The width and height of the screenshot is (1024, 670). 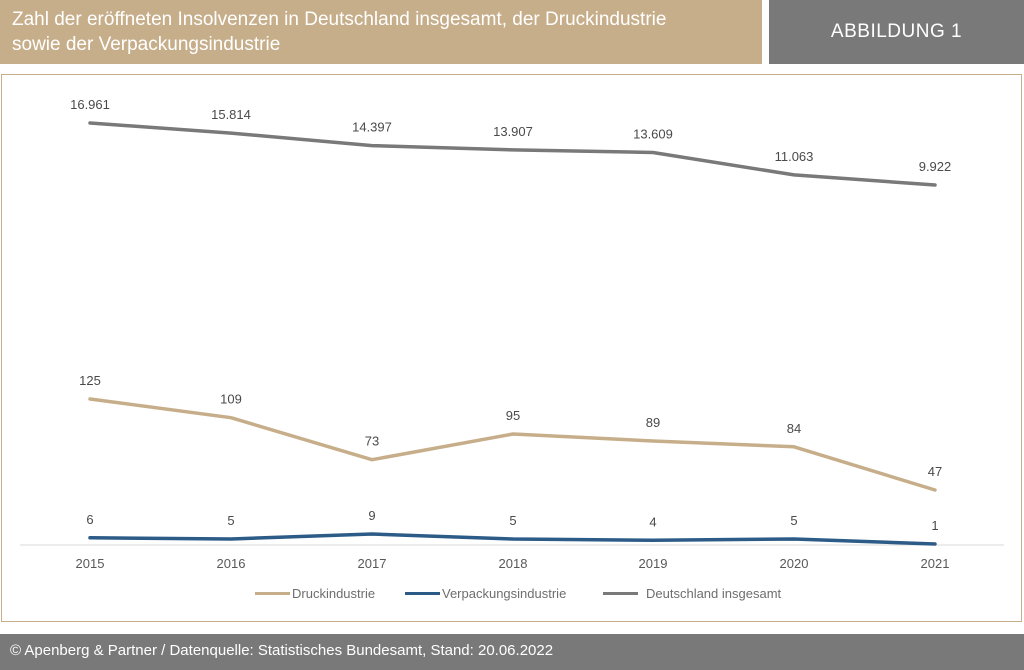 I want to click on legend-item-druckindustrie: Druckindustrie, so click(x=315, y=593).